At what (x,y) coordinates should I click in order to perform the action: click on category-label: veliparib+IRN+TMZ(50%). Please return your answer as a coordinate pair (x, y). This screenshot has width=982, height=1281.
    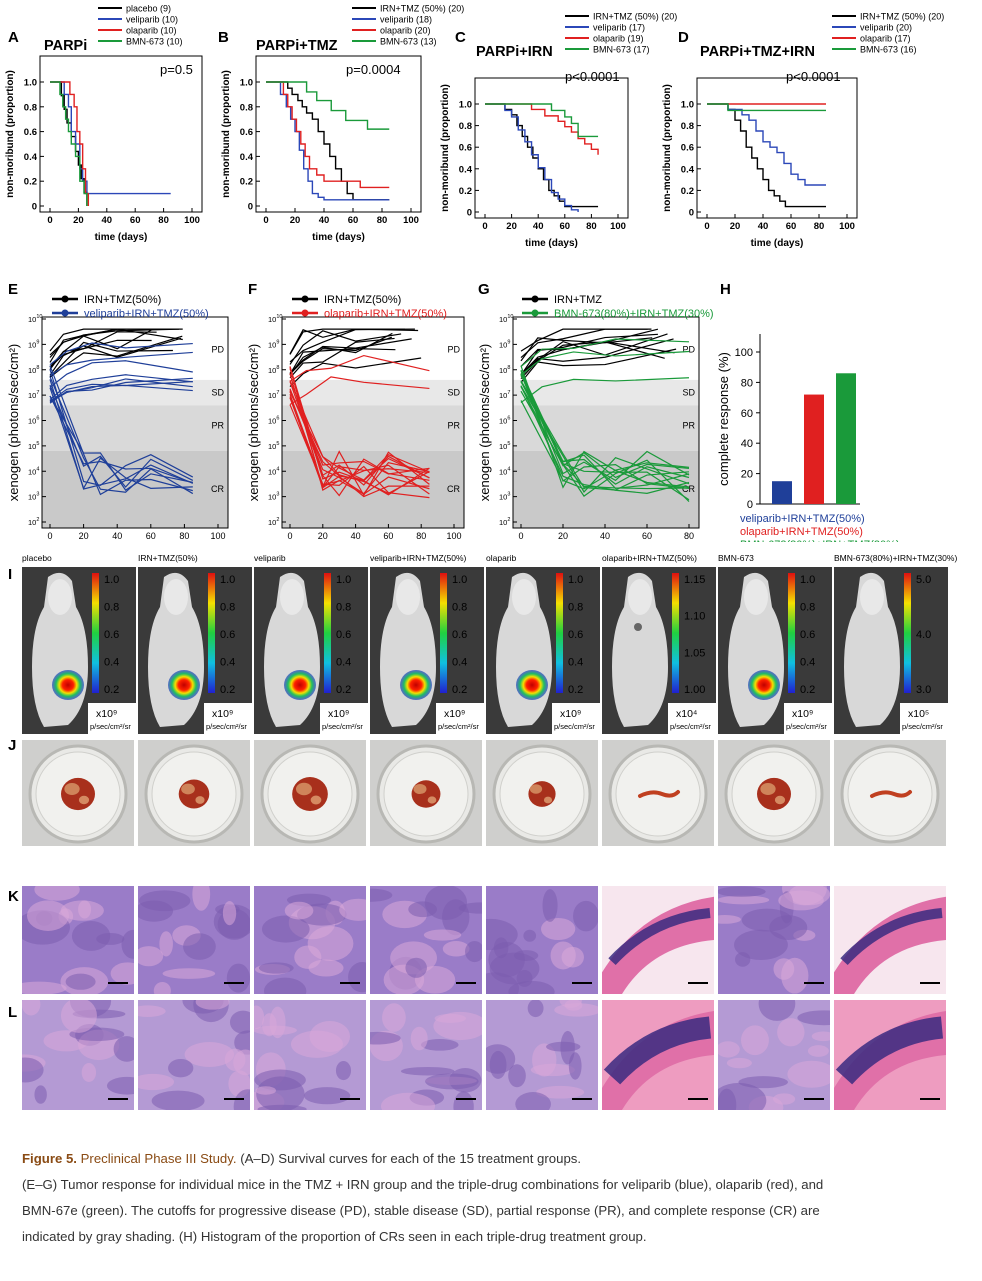
    Looking at the image, I should click on (802, 519).